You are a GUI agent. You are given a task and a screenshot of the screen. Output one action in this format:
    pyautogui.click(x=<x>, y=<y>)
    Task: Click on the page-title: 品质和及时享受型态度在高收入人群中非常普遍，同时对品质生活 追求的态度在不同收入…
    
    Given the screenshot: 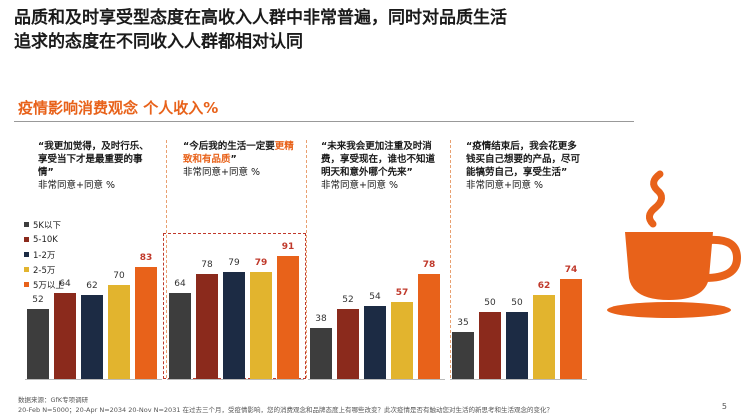 What is the action you would take?
    pyautogui.click(x=334, y=30)
    